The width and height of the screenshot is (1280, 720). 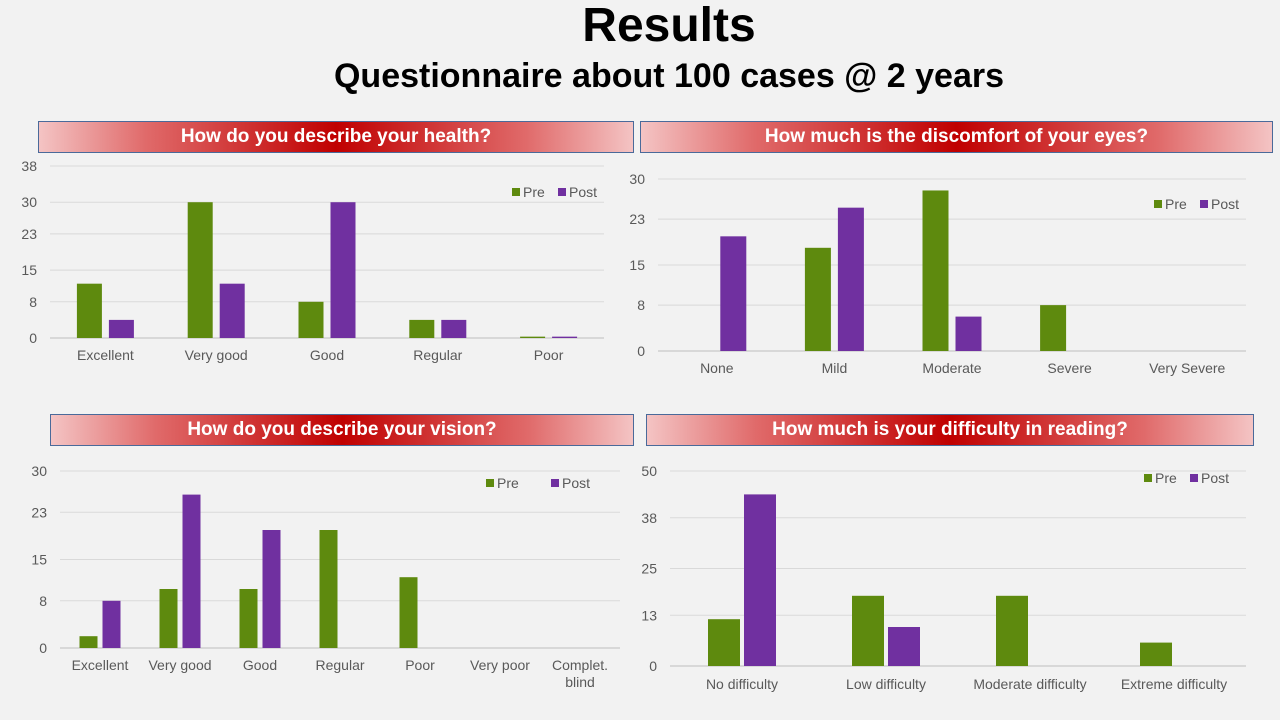 What do you see at coordinates (500, 665) in the screenshot?
I see `x-tick-label: Very poor` at bounding box center [500, 665].